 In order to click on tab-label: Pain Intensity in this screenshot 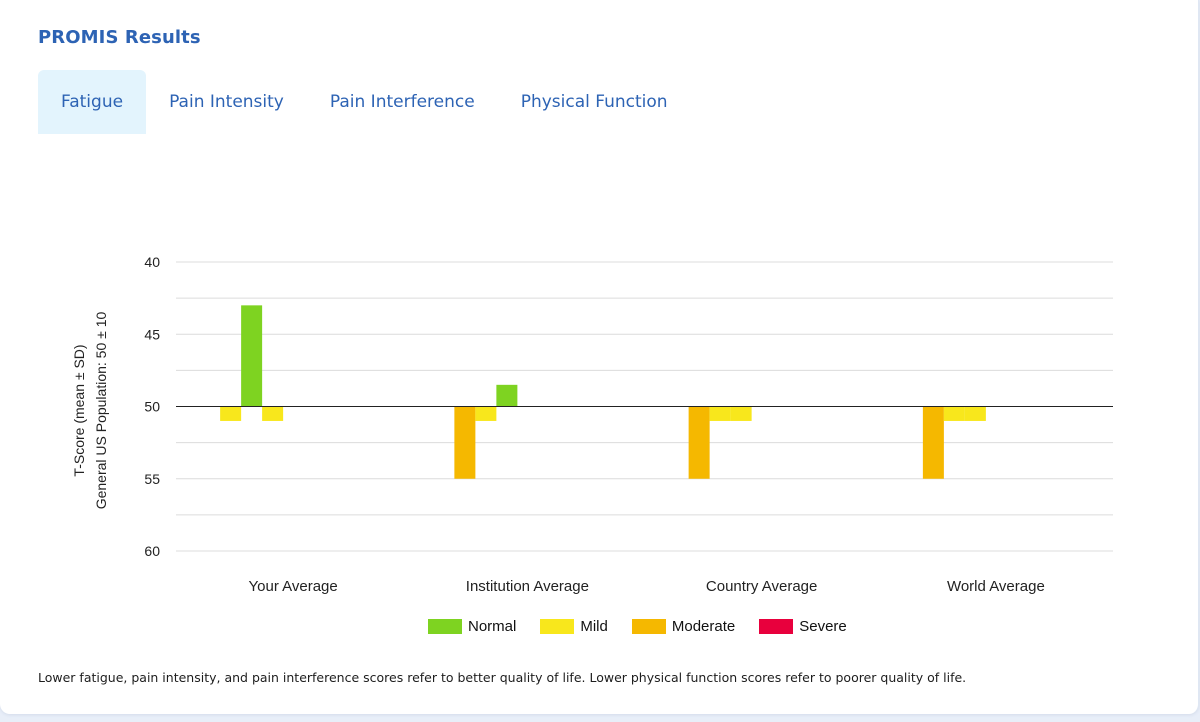, I will do `click(226, 102)`.